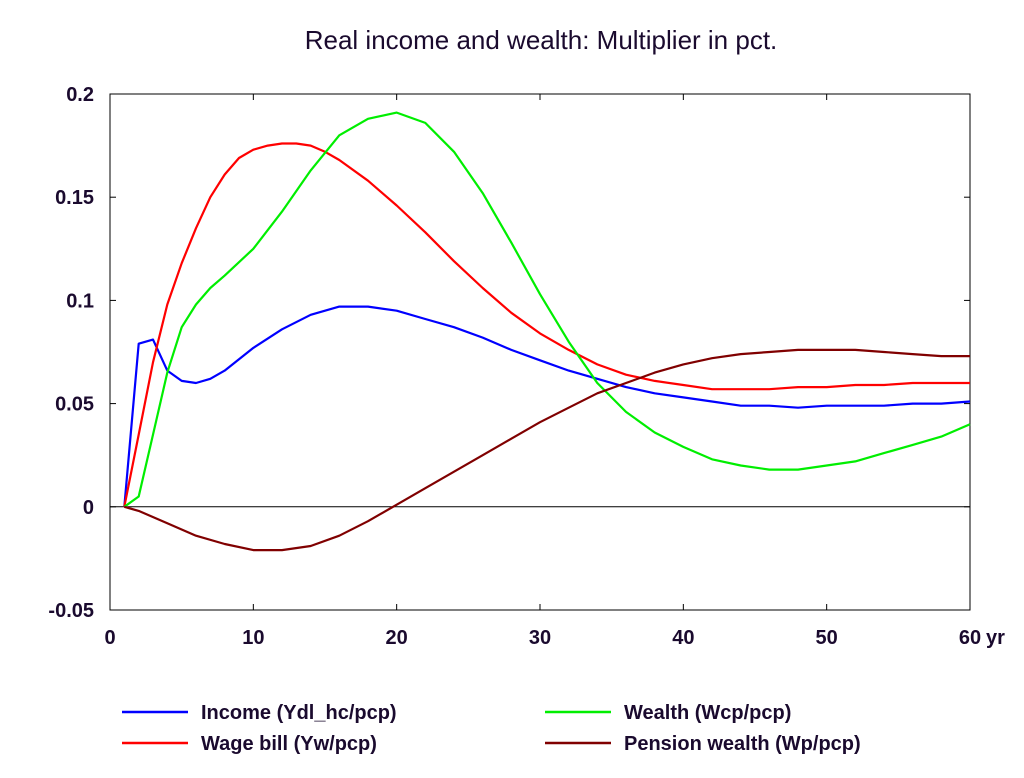  What do you see at coordinates (995, 638) in the screenshot?
I see `x-axis-unit: yr` at bounding box center [995, 638].